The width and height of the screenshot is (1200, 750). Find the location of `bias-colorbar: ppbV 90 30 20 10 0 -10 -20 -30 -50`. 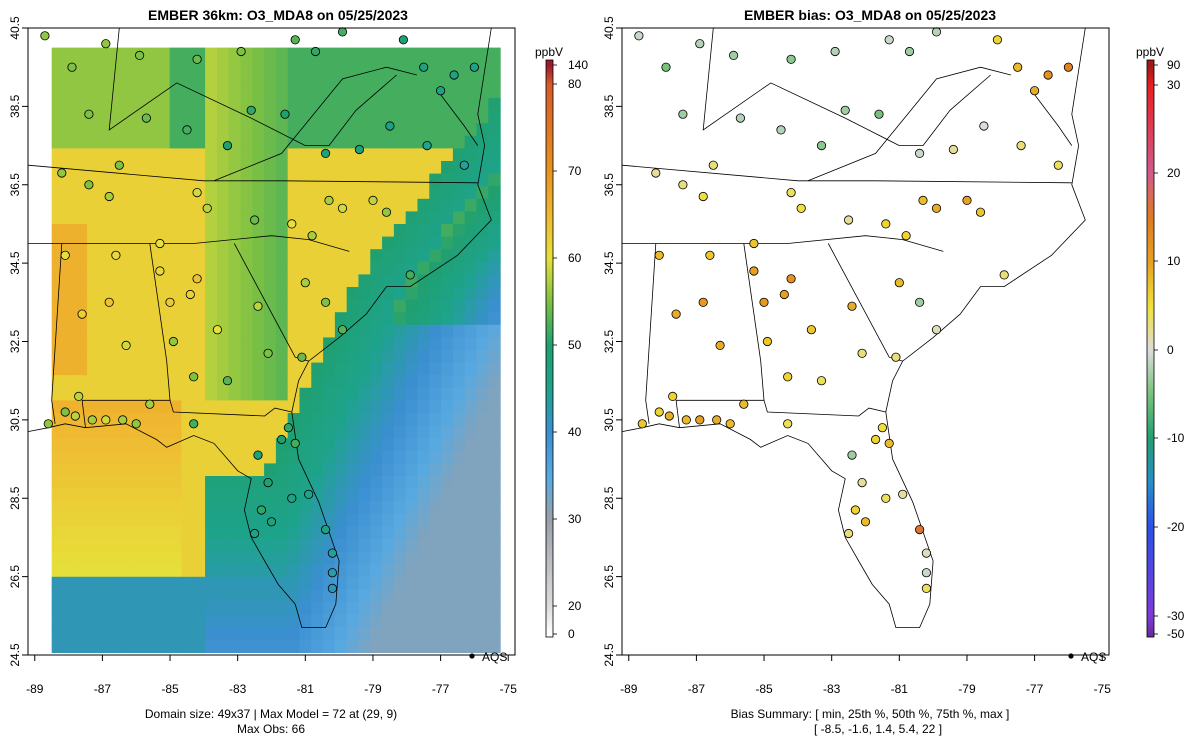

bias-colorbar: ppbV 90 30 20 10 0 -10 -20 -30 -50 is located at coordinates (1160, 343).